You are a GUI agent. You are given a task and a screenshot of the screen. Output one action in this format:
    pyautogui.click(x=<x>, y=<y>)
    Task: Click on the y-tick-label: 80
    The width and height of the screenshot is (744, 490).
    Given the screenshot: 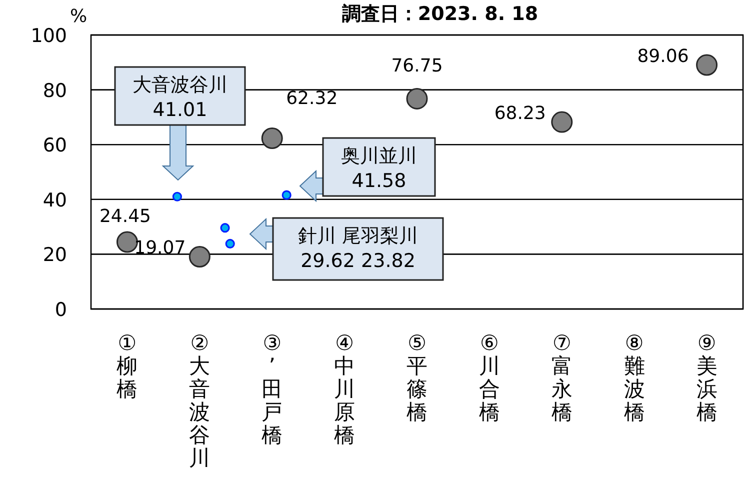 What is the action you would take?
    pyautogui.click(x=54, y=91)
    